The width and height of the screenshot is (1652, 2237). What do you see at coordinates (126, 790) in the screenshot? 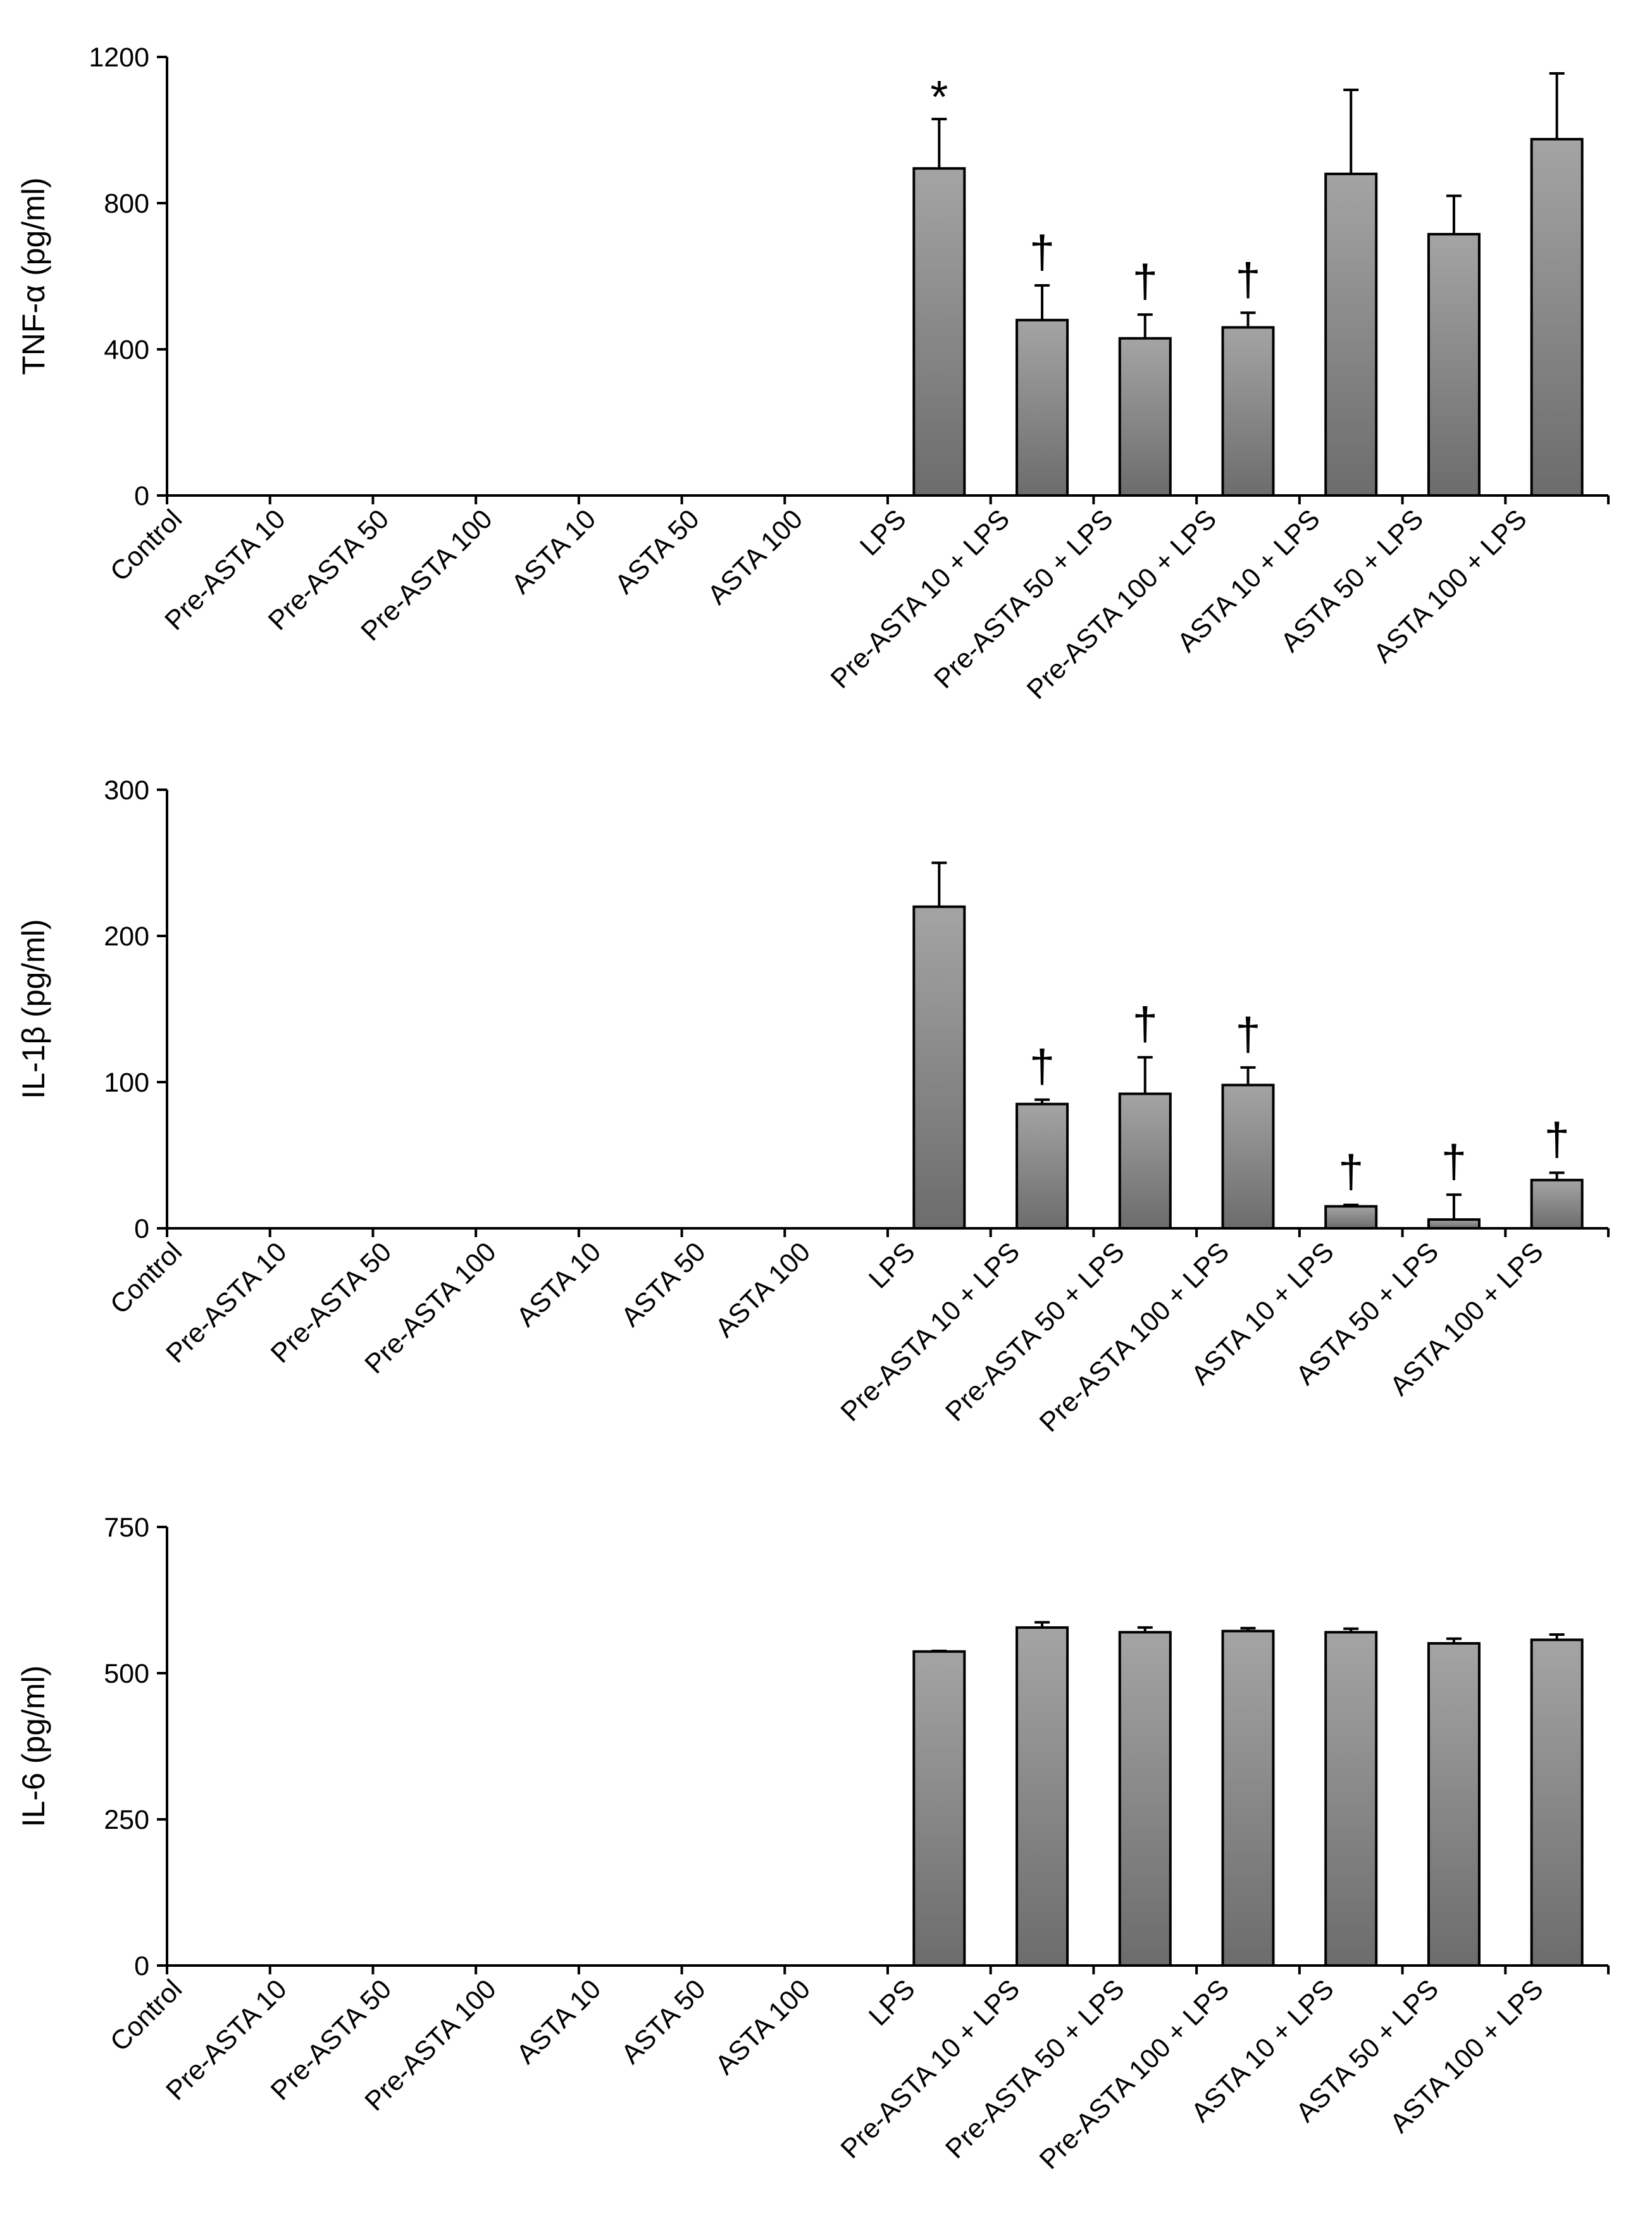
I see `y-tick-label: 300` at bounding box center [126, 790].